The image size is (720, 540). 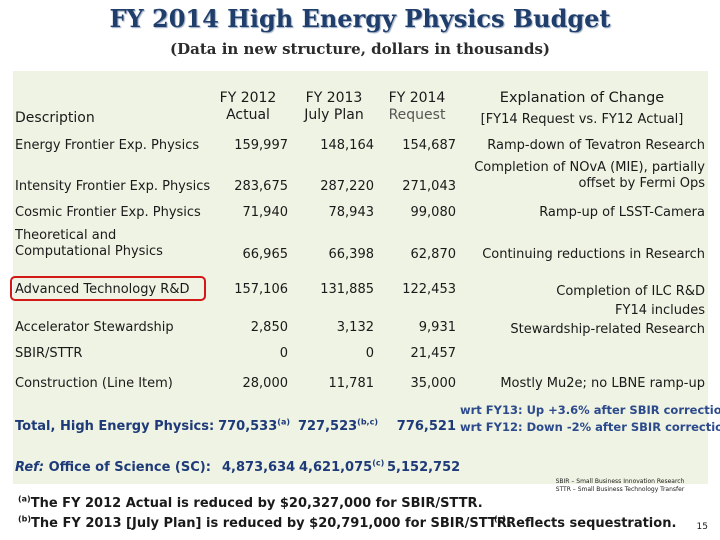 What do you see at coordinates (424, 467) in the screenshot?
I see `office-fy14: 5,152,752` at bounding box center [424, 467].